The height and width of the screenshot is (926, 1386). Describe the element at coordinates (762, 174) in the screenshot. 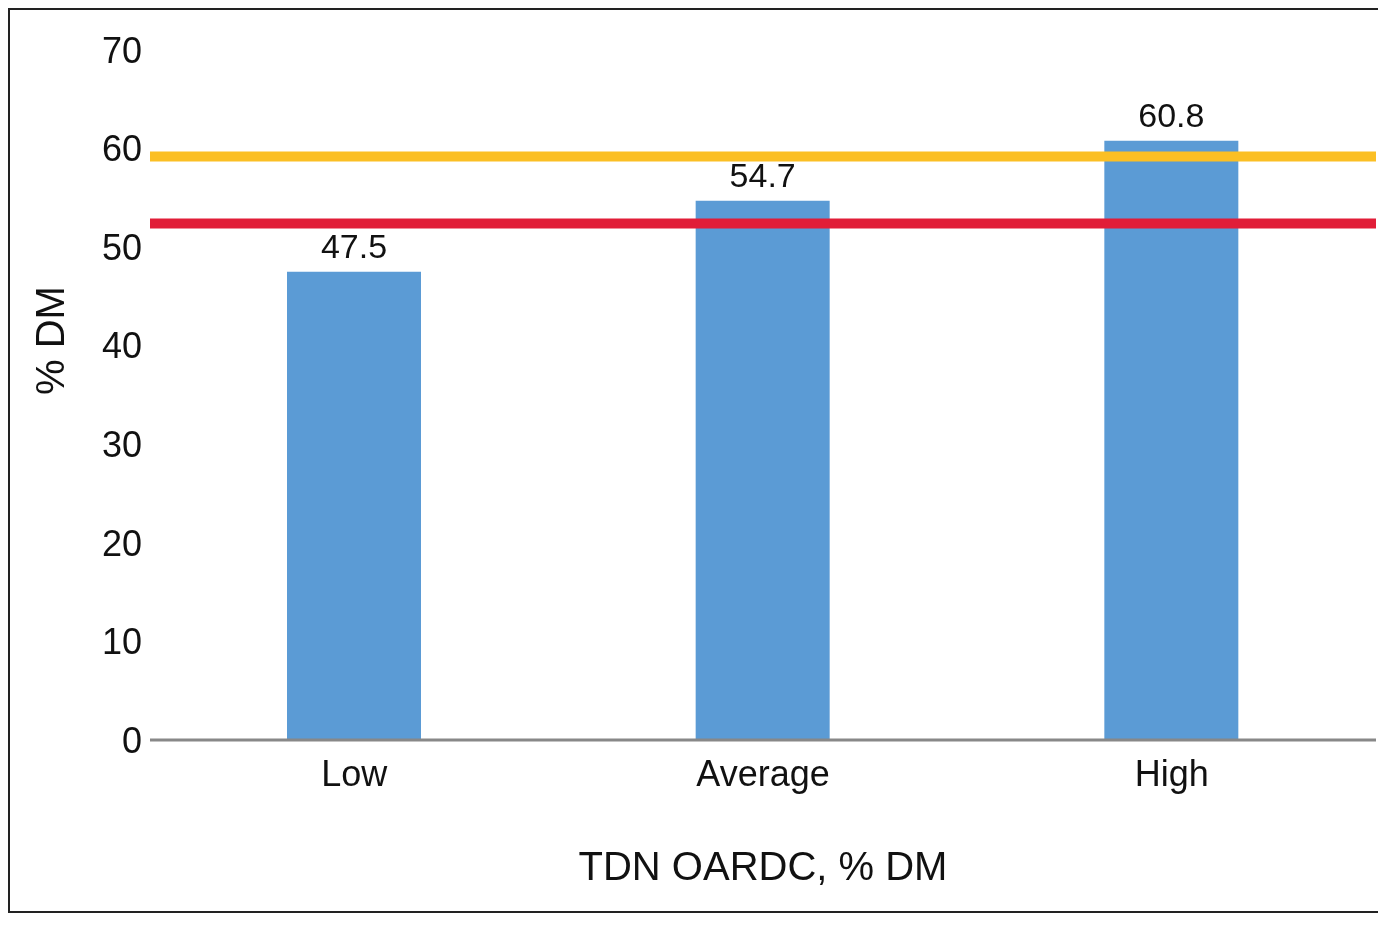

I see `data-label: 54.7` at that location.